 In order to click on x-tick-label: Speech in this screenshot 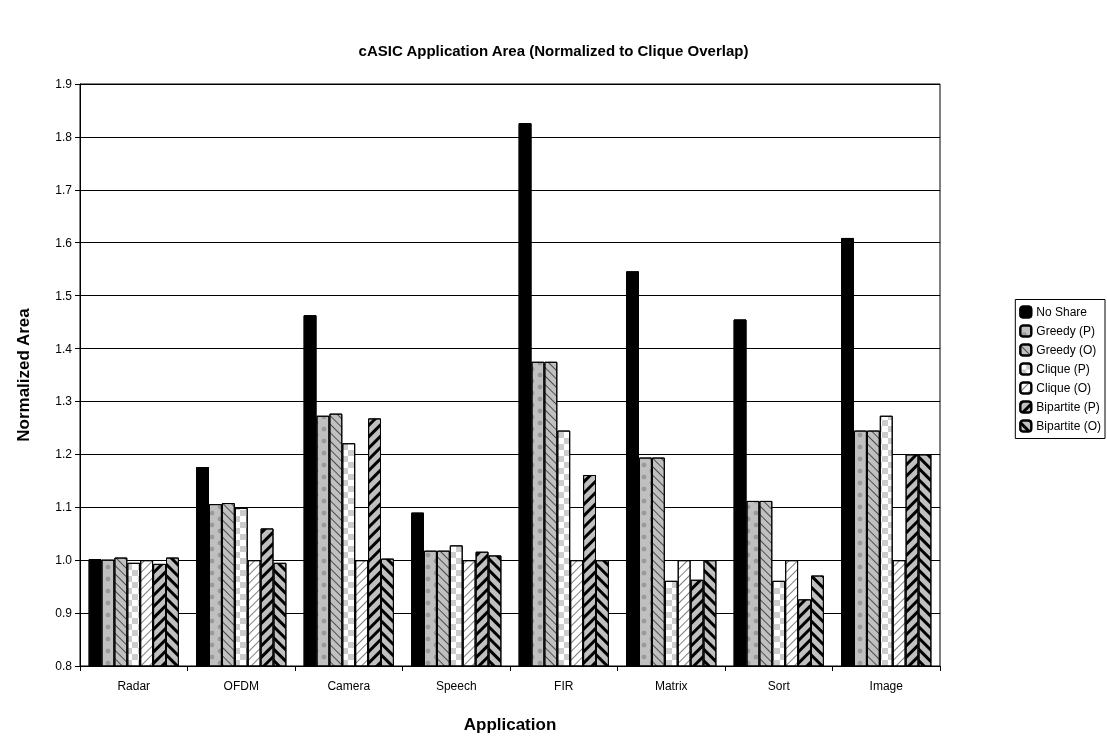, I will do `click(456, 686)`.